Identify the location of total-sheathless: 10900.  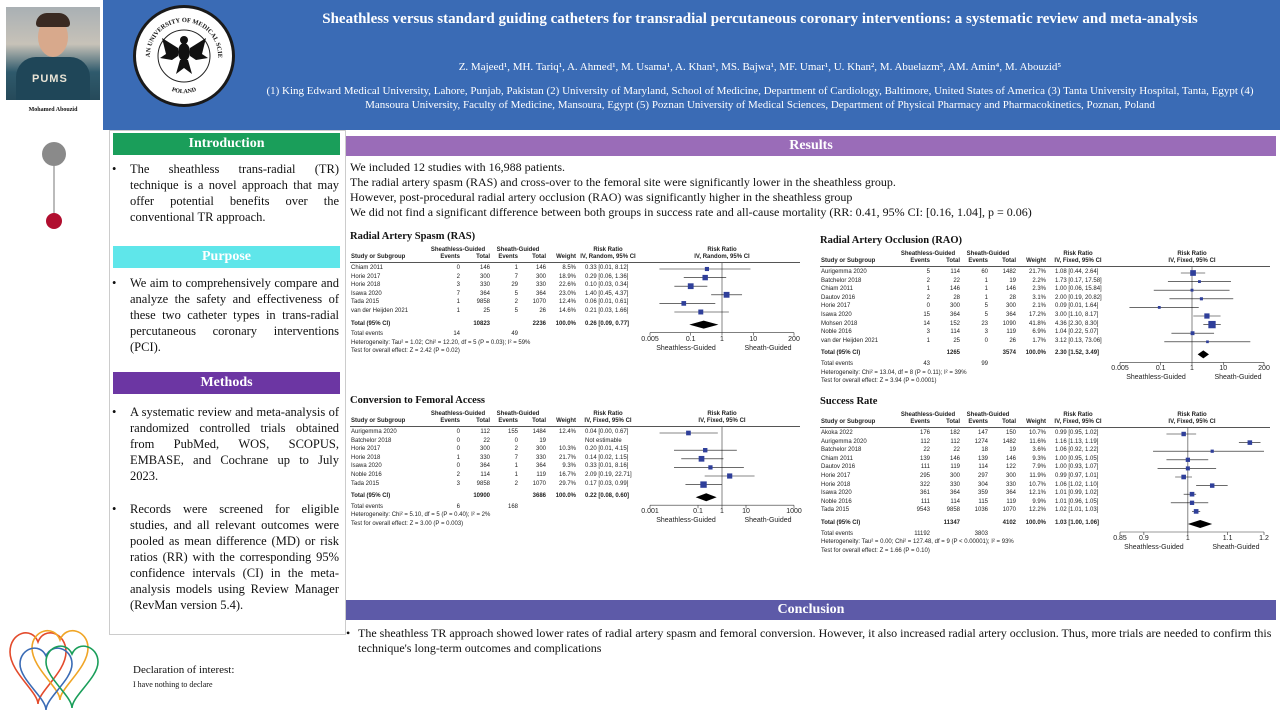
(481, 496).